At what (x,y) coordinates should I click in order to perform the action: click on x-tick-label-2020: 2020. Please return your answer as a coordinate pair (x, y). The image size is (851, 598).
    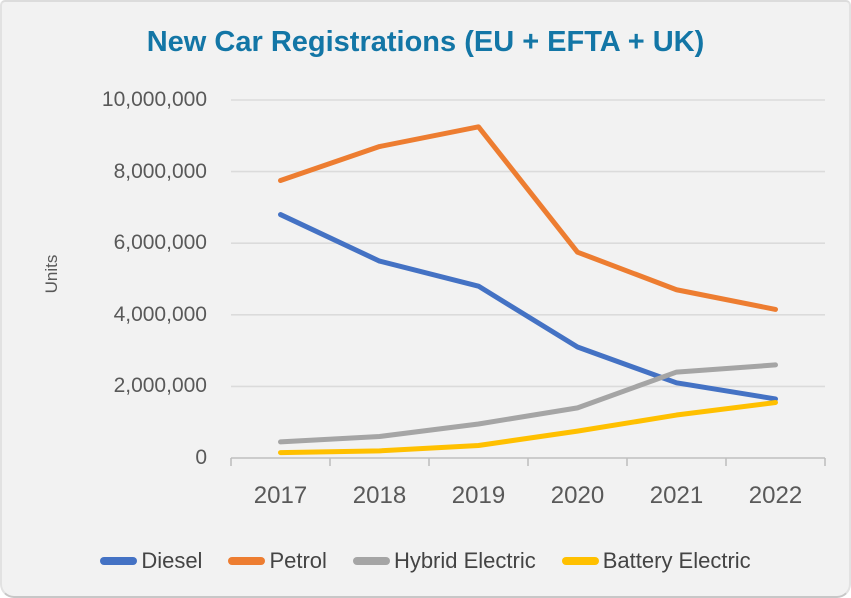
    Looking at the image, I should click on (577, 495).